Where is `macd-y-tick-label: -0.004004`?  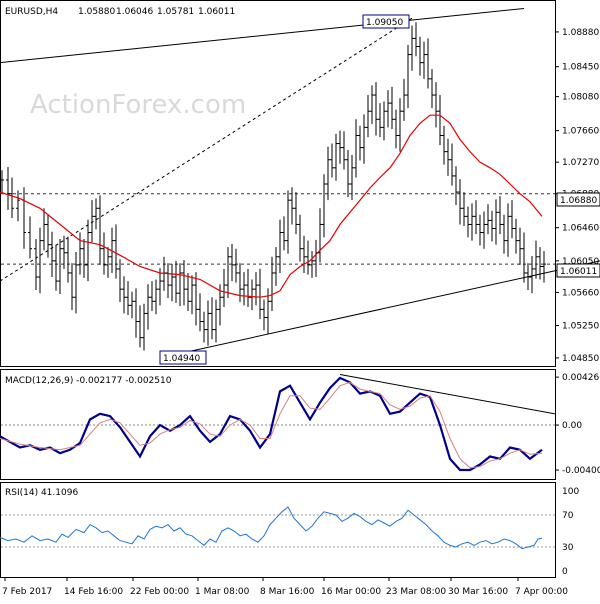 macd-y-tick-label: -0.004004 is located at coordinates (581, 471).